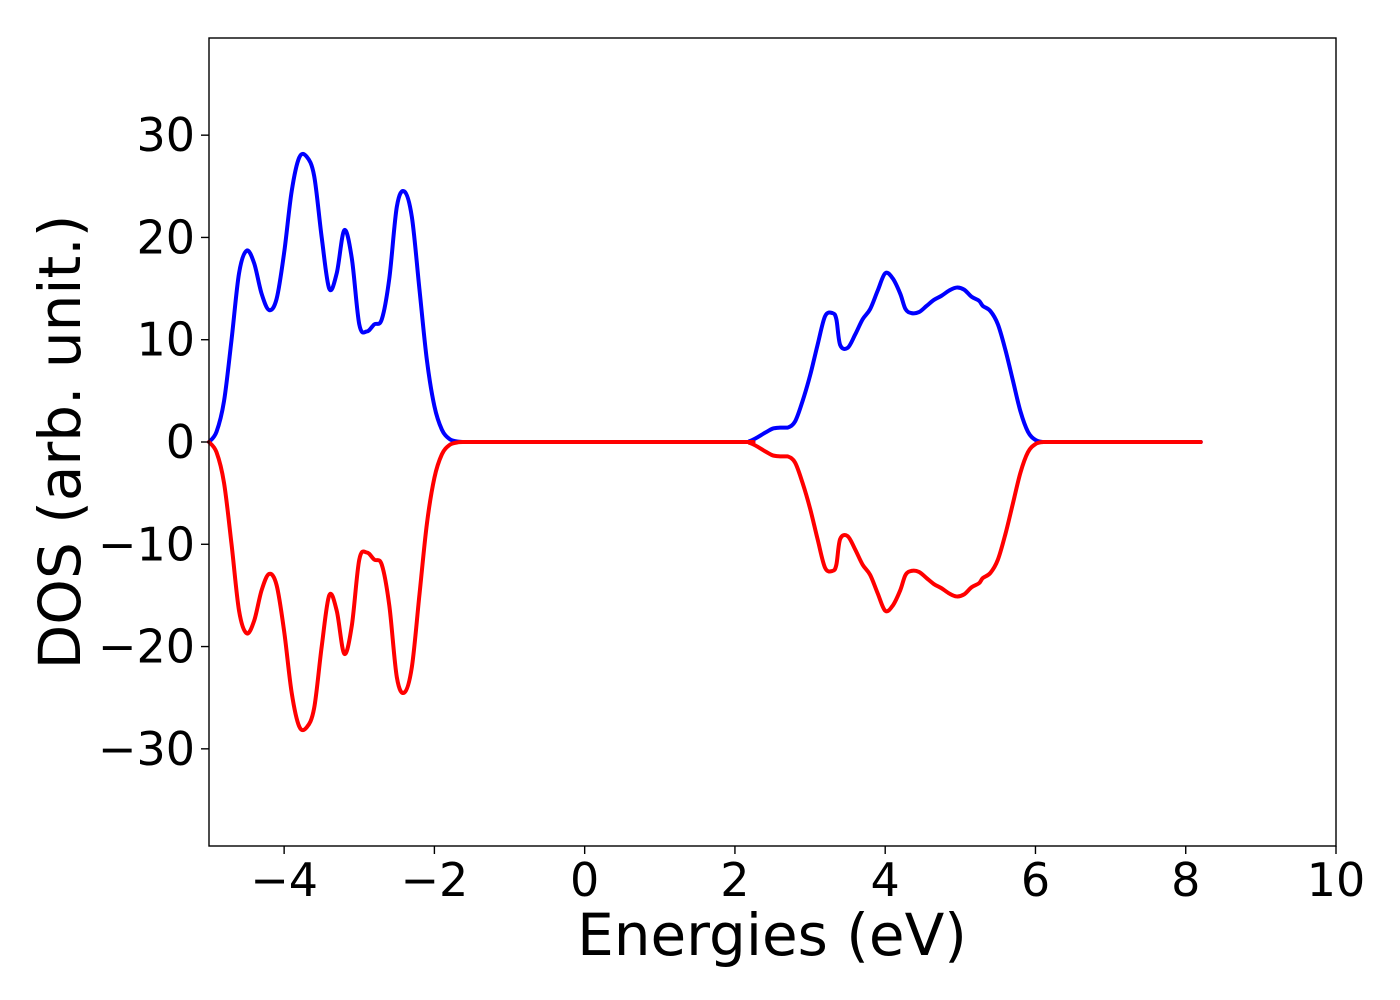  What do you see at coordinates (146, 544) in the screenshot?
I see `y-tick-label: −10` at bounding box center [146, 544].